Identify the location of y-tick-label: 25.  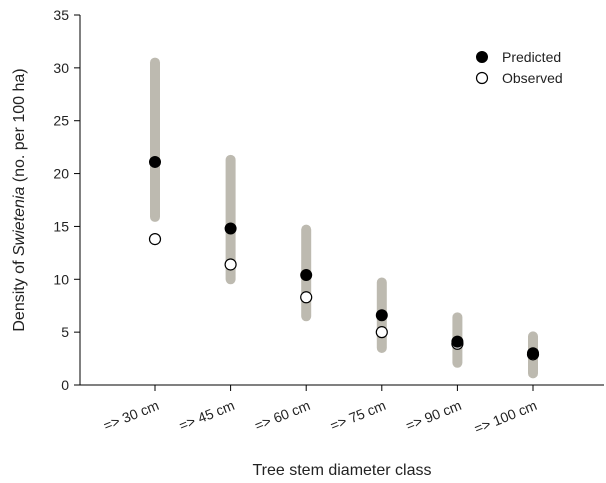
(61, 121).